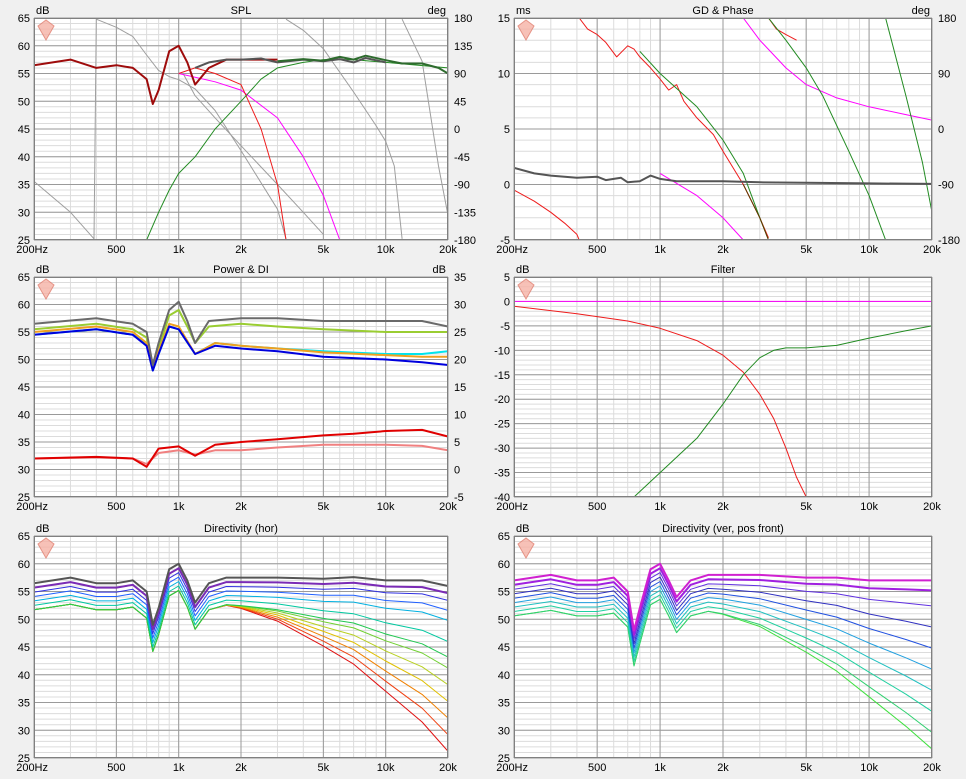 The image size is (966, 779). What do you see at coordinates (523, 11) in the screenshot?
I see `y-unit-label: ms` at bounding box center [523, 11].